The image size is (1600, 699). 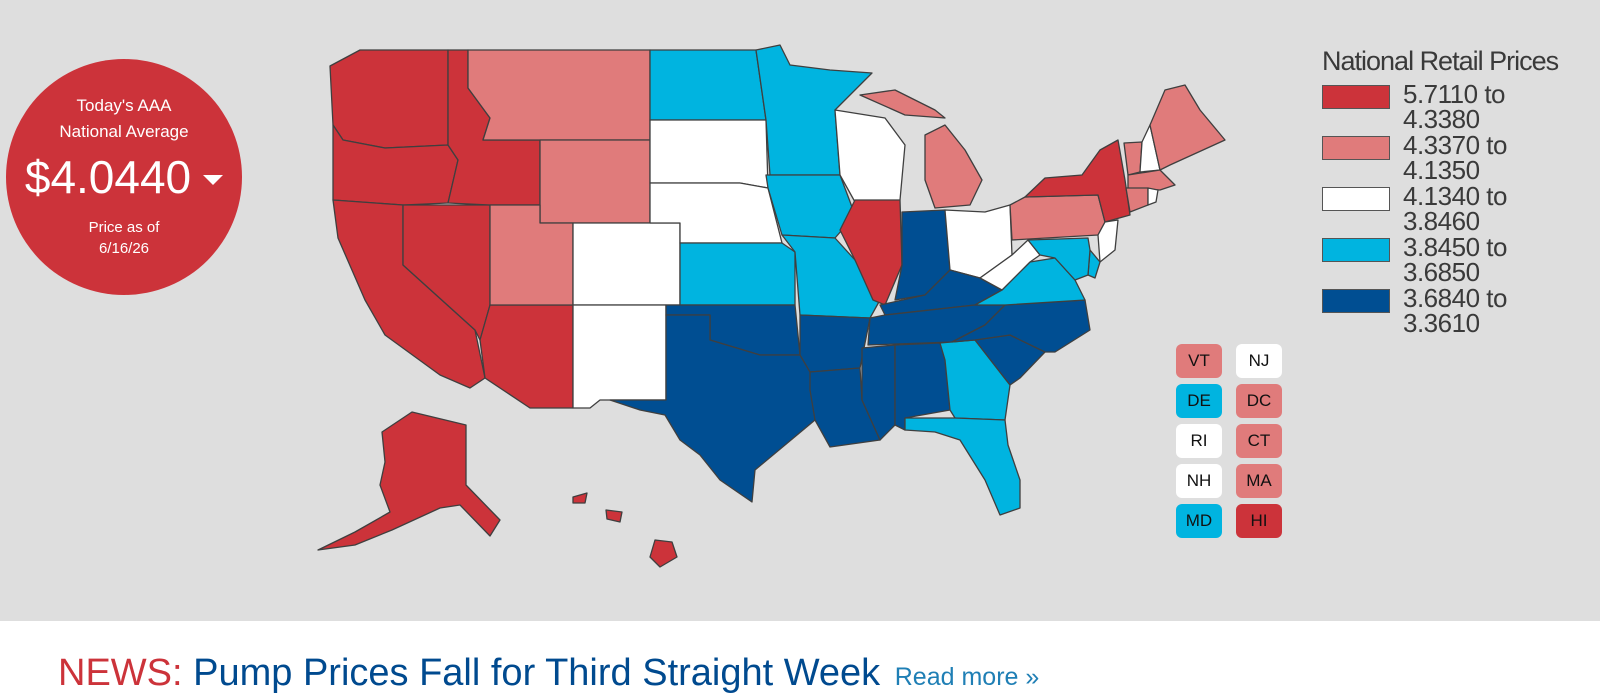 I want to click on badge-title-line2: National Average, so click(x=124, y=131).